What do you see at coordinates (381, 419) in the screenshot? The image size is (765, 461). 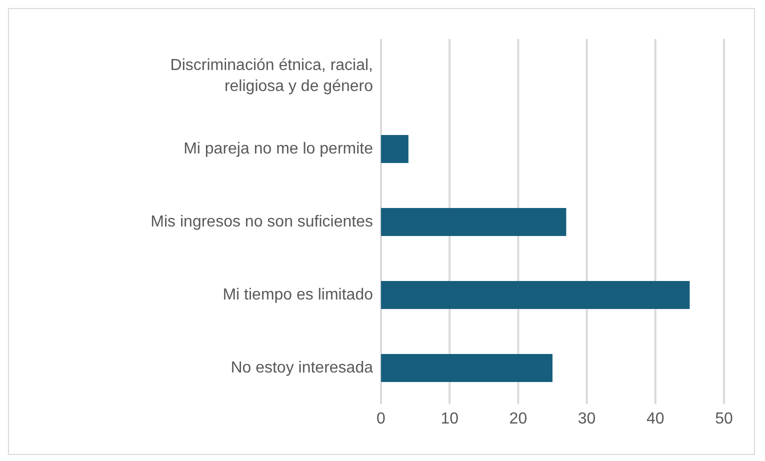 I see `x-tick-label: 0` at bounding box center [381, 419].